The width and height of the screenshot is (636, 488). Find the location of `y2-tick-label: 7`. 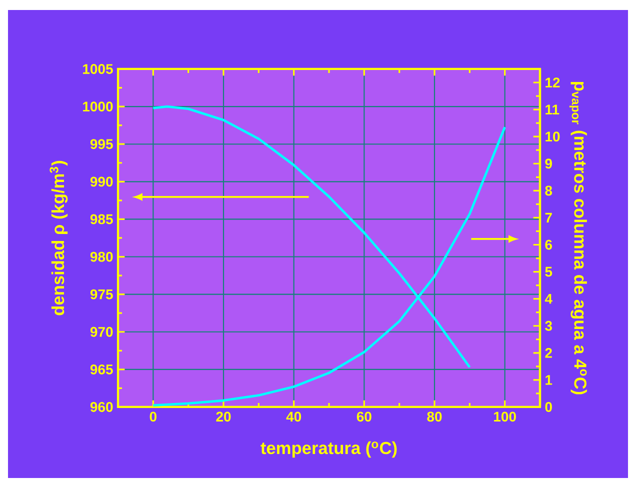

y2-tick-label: 7 is located at coordinates (548, 217).